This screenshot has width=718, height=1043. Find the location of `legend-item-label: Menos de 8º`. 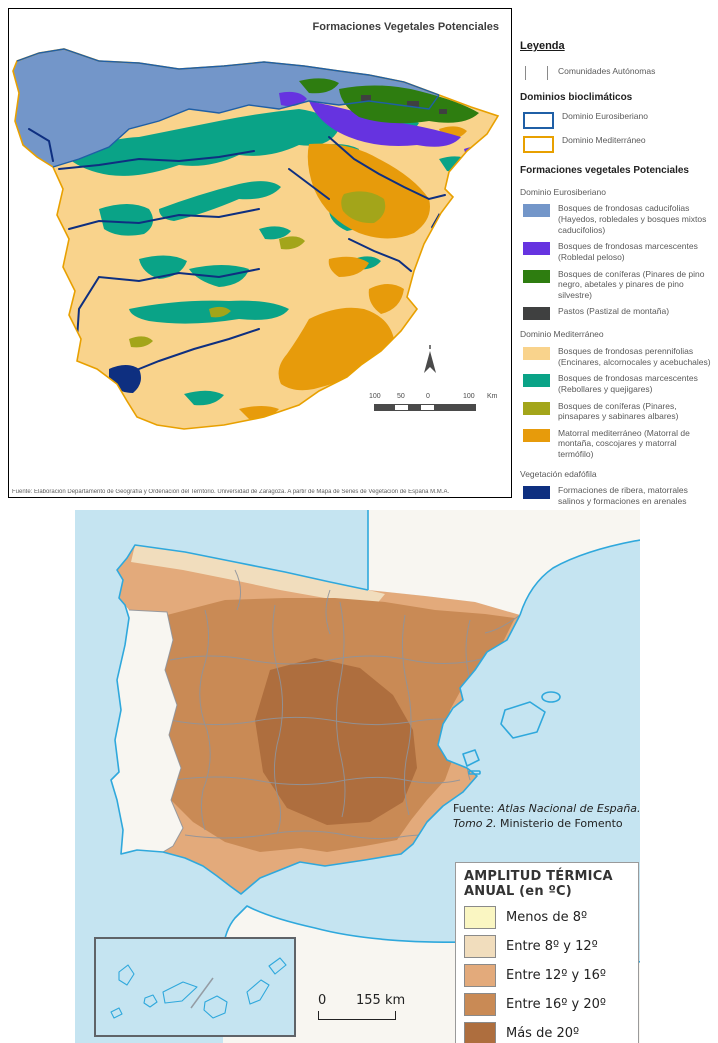

legend-item-label: Menos de 8º is located at coordinates (547, 917).